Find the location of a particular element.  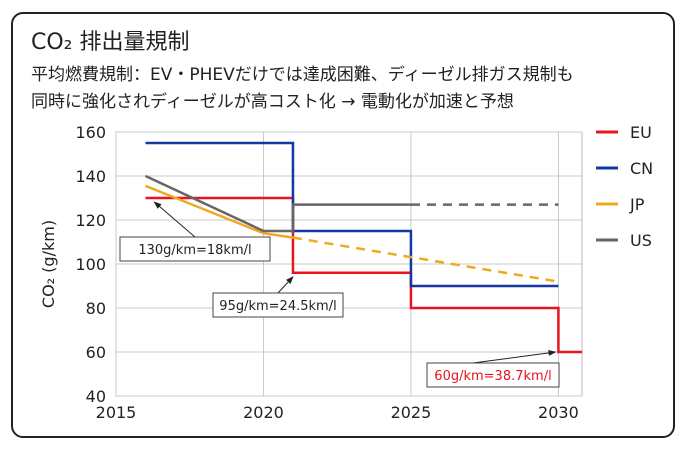

annotation-label: 130g/km=18km/l is located at coordinates (194, 250).